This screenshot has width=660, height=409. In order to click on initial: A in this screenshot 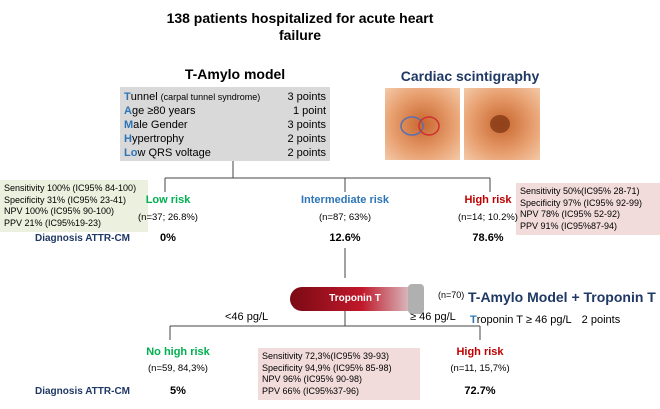, I will do `click(128, 111)`.